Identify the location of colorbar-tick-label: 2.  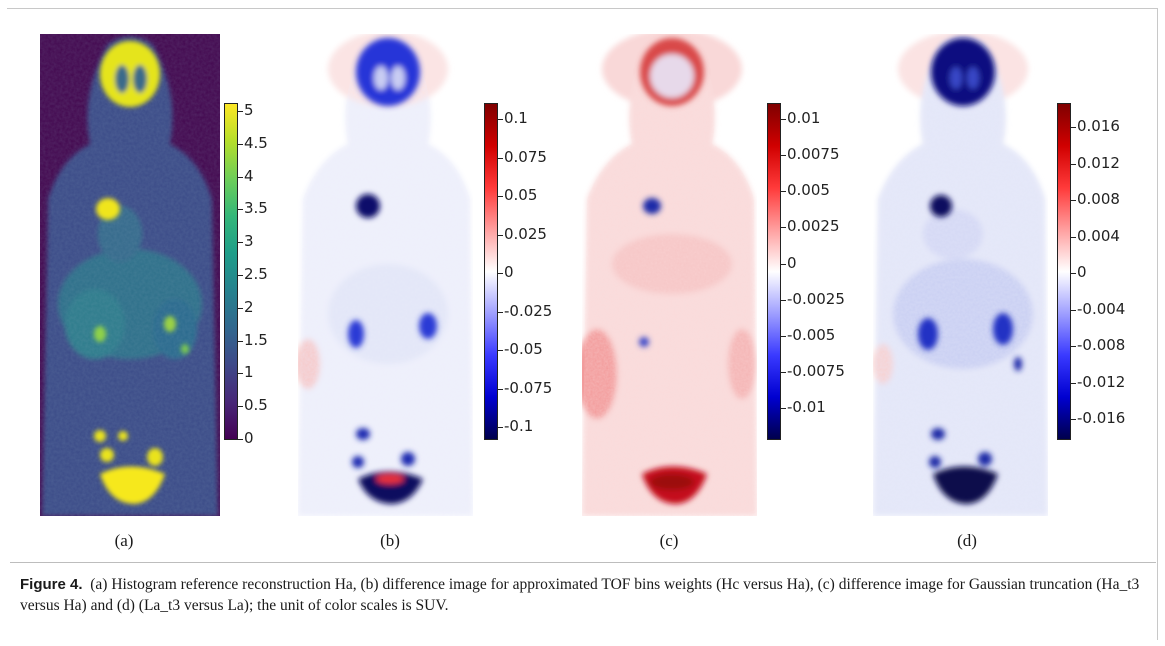
(249, 306).